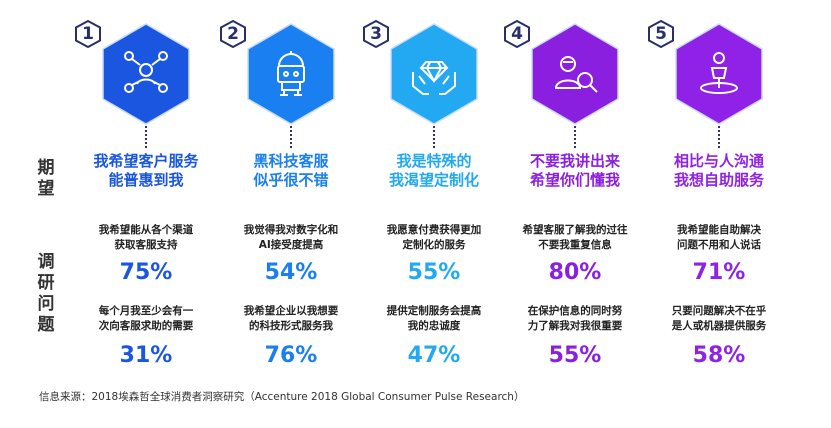 The height and width of the screenshot is (428, 831). I want to click on survey-percentage-2: 47%, so click(434, 355).